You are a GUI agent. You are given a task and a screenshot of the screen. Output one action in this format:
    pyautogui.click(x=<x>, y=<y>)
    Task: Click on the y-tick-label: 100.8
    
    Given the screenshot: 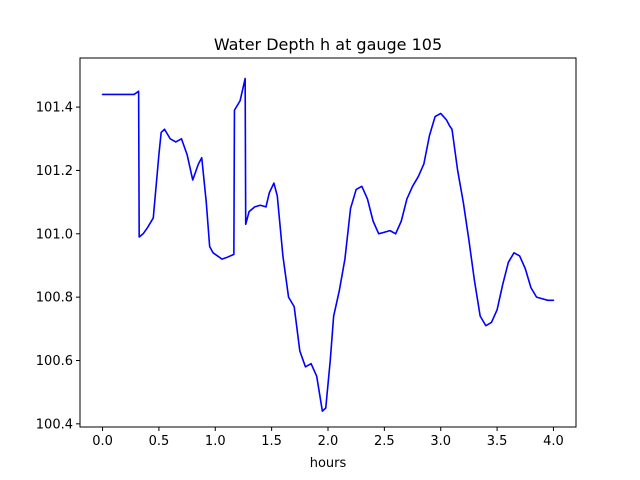 What is the action you would take?
    pyautogui.click(x=54, y=298)
    